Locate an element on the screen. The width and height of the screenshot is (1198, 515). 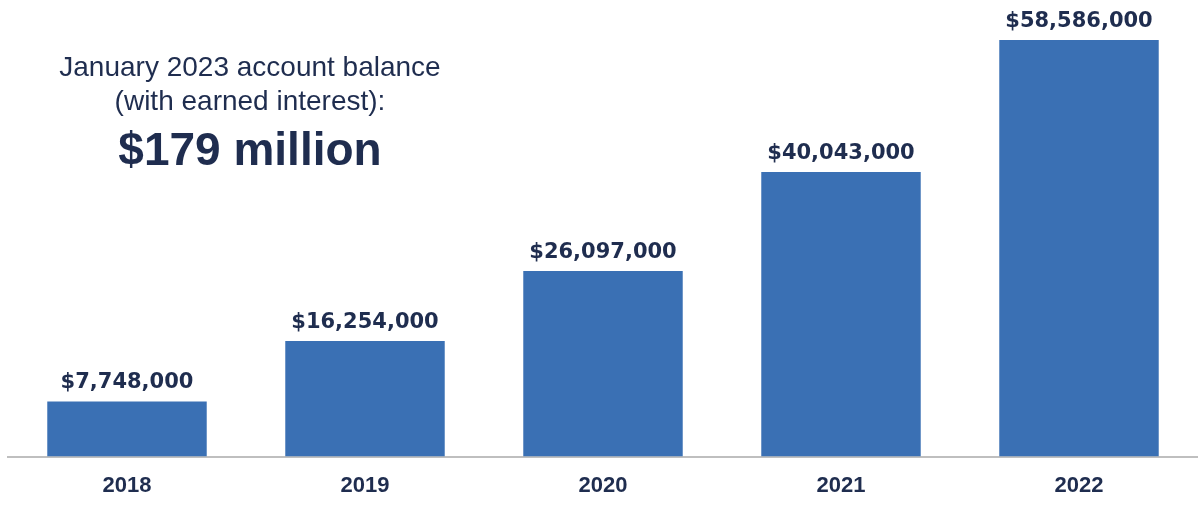
data-label: $7,748,000 is located at coordinates (127, 381).